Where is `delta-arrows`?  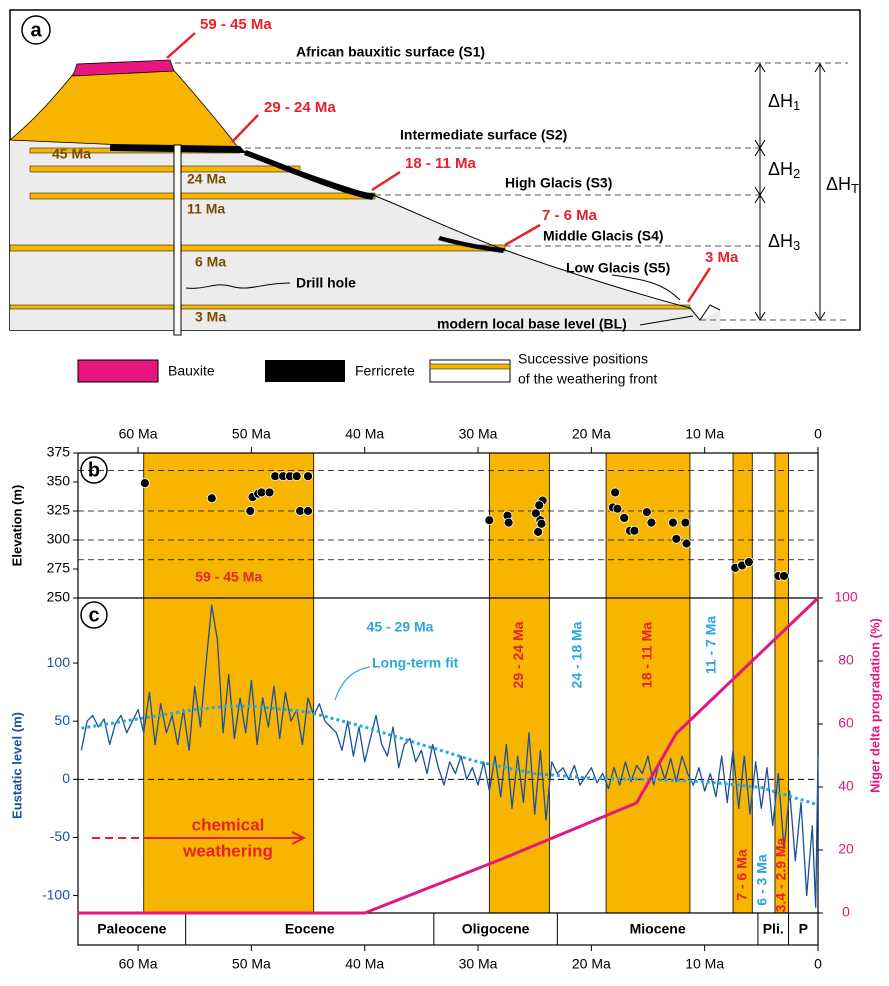 delta-arrows is located at coordinates (790, 192).